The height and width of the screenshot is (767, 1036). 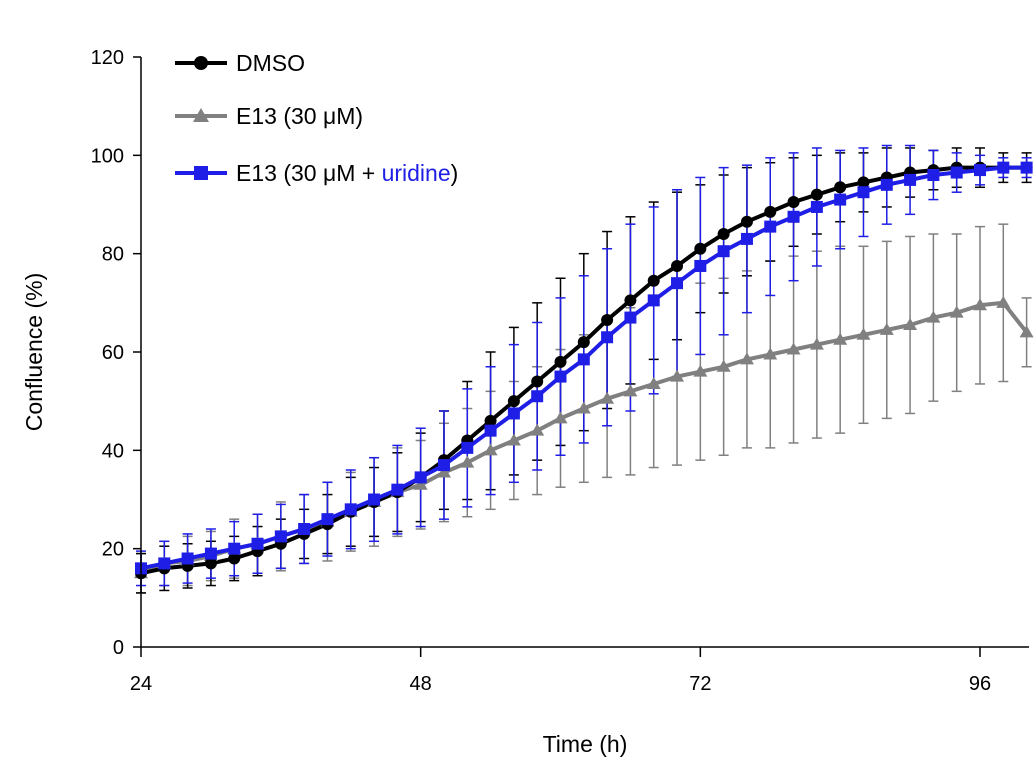 I want to click on legend-marker-circle, so click(x=201, y=63).